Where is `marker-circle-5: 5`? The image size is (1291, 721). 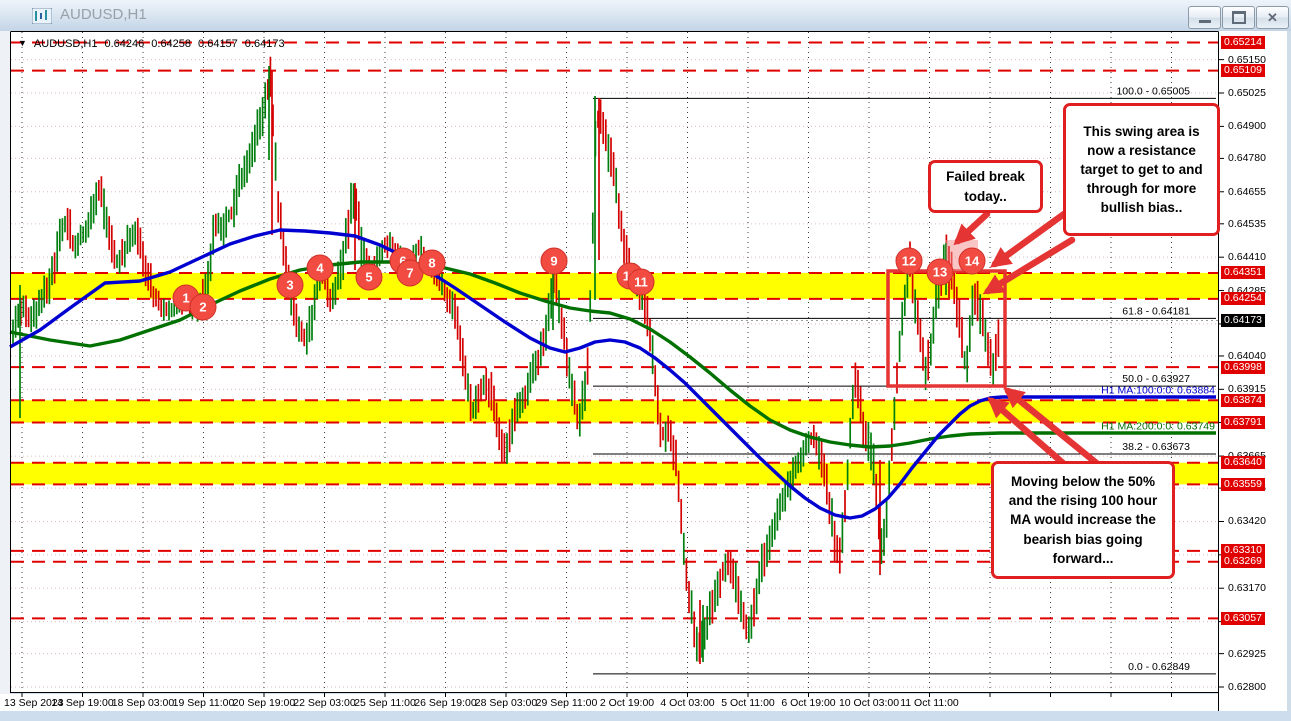 marker-circle-5: 5 is located at coordinates (369, 277).